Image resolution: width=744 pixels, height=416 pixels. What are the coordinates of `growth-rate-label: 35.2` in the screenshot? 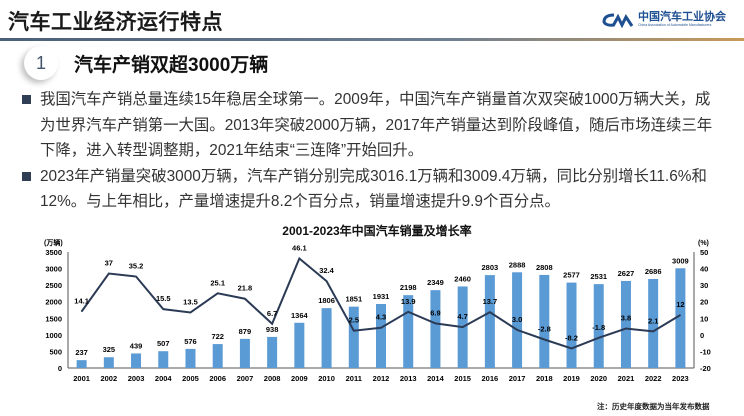 It's located at (136, 266).